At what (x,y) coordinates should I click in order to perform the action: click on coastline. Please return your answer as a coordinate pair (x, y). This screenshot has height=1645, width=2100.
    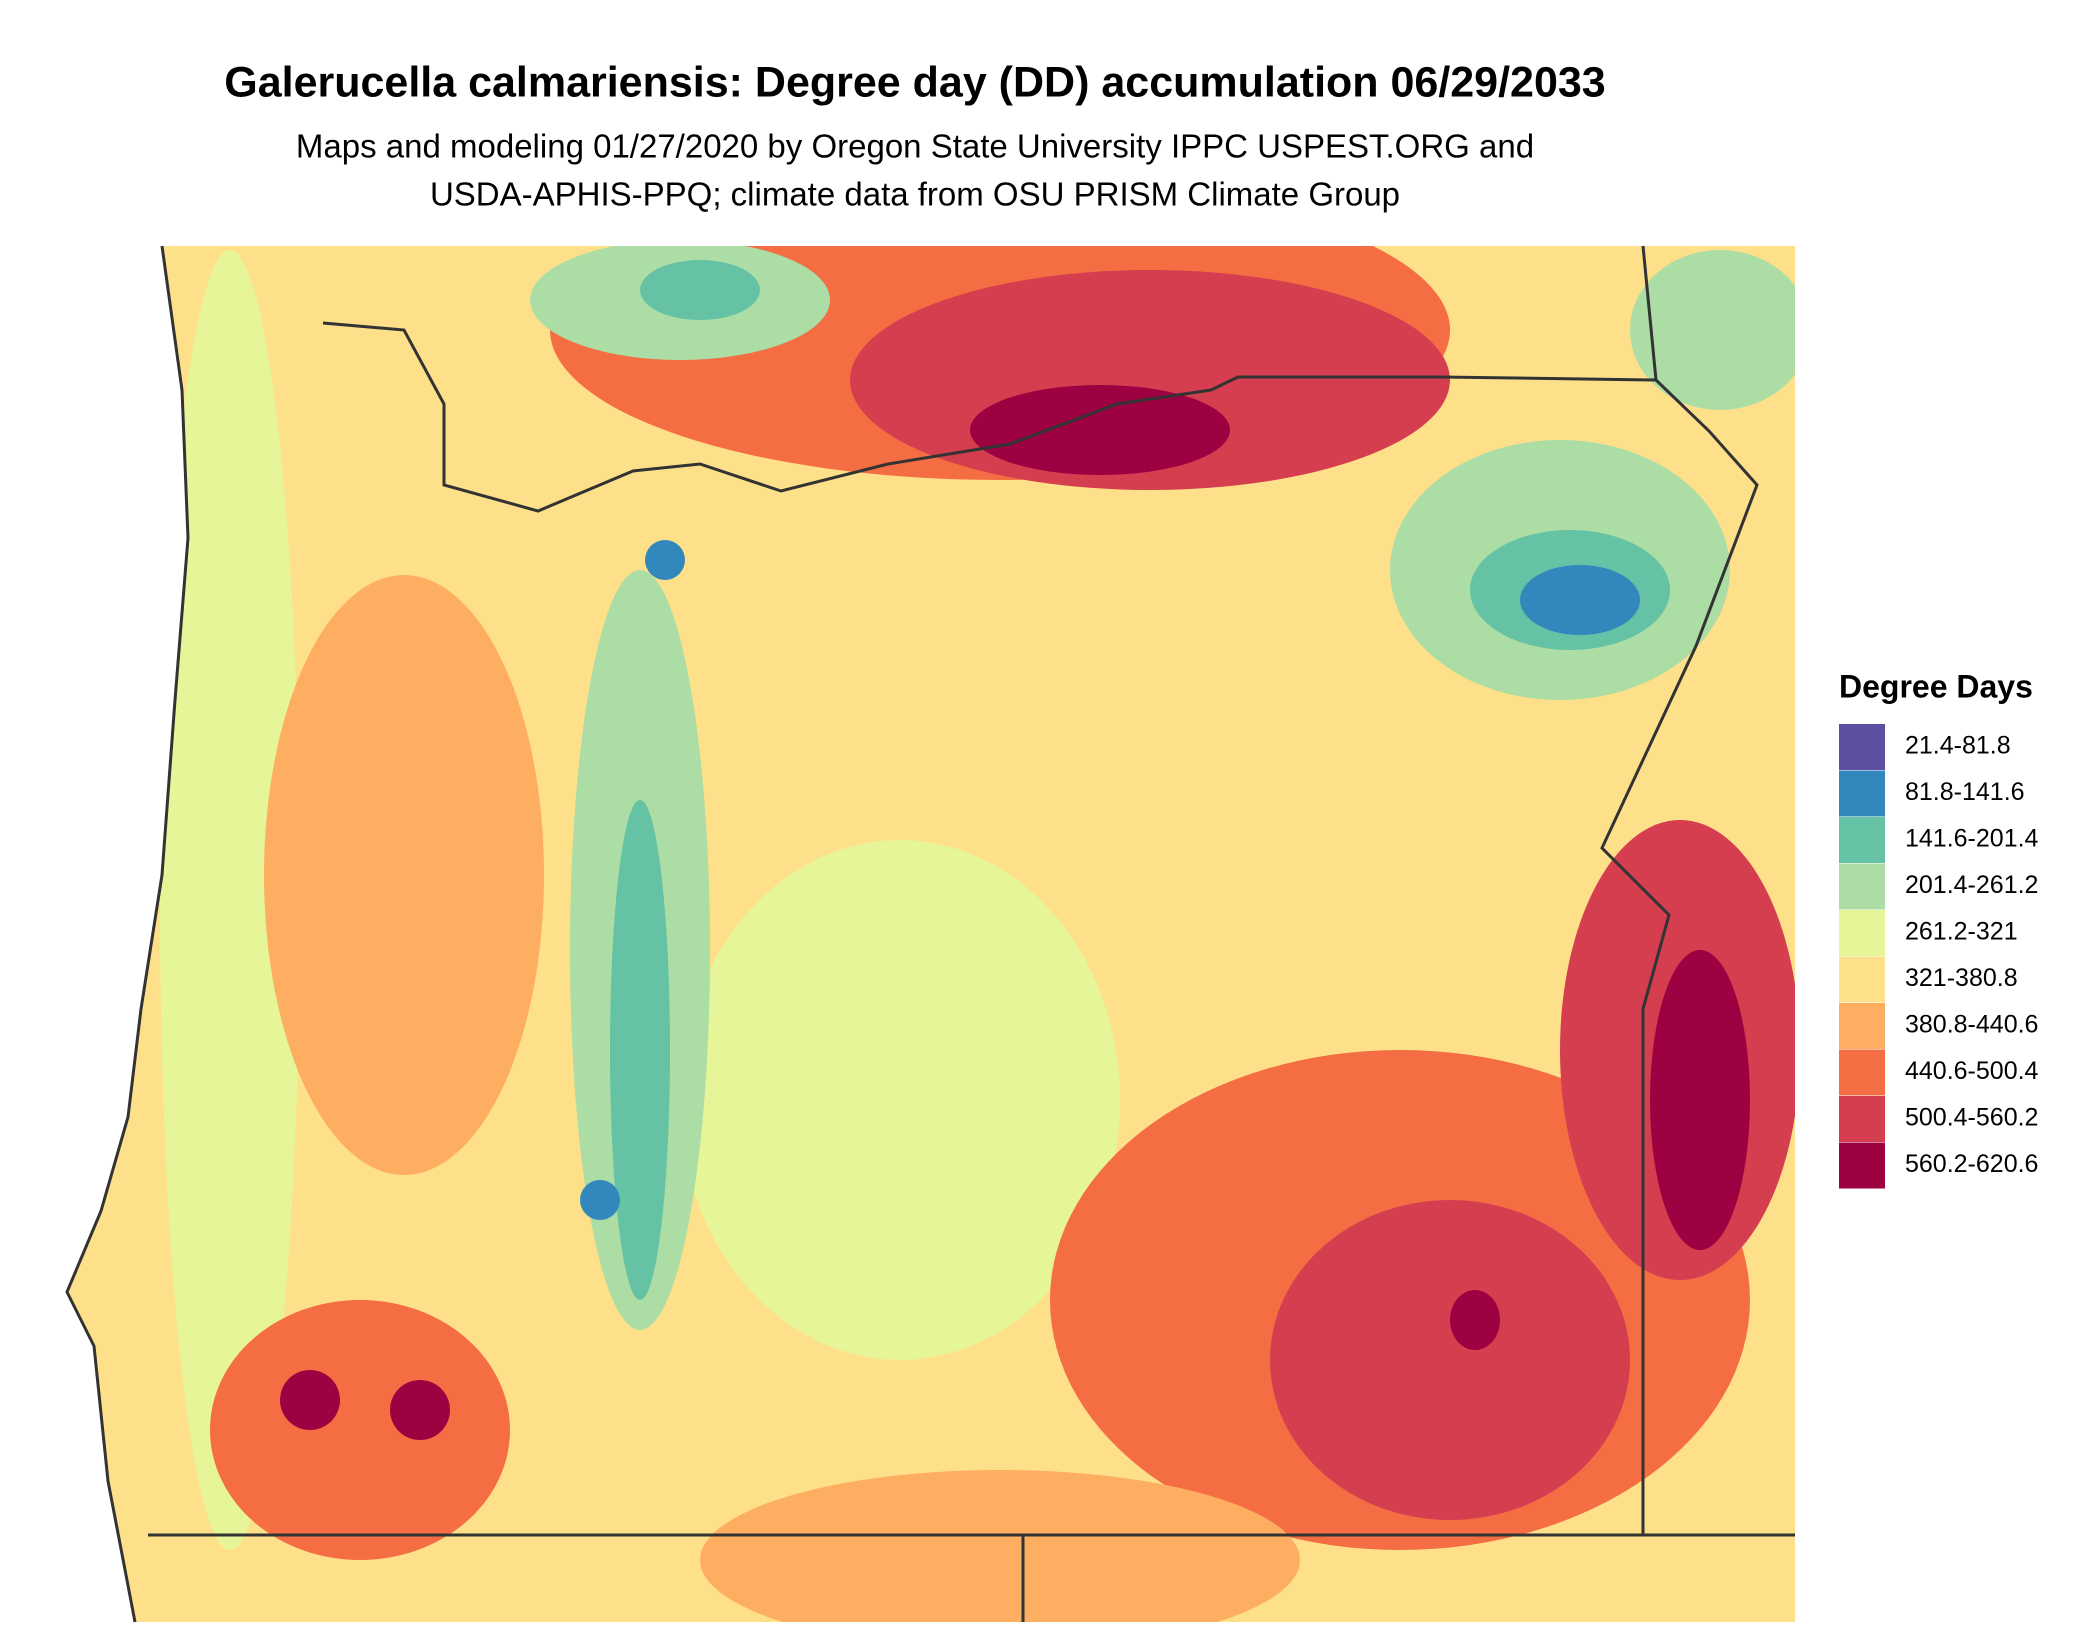
    Looking at the image, I should click on (127, 934).